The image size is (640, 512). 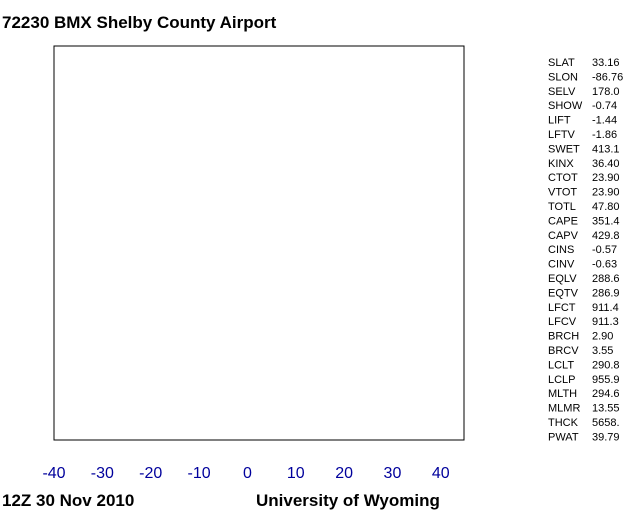 I want to click on index-name: LFCT, so click(x=562, y=308).